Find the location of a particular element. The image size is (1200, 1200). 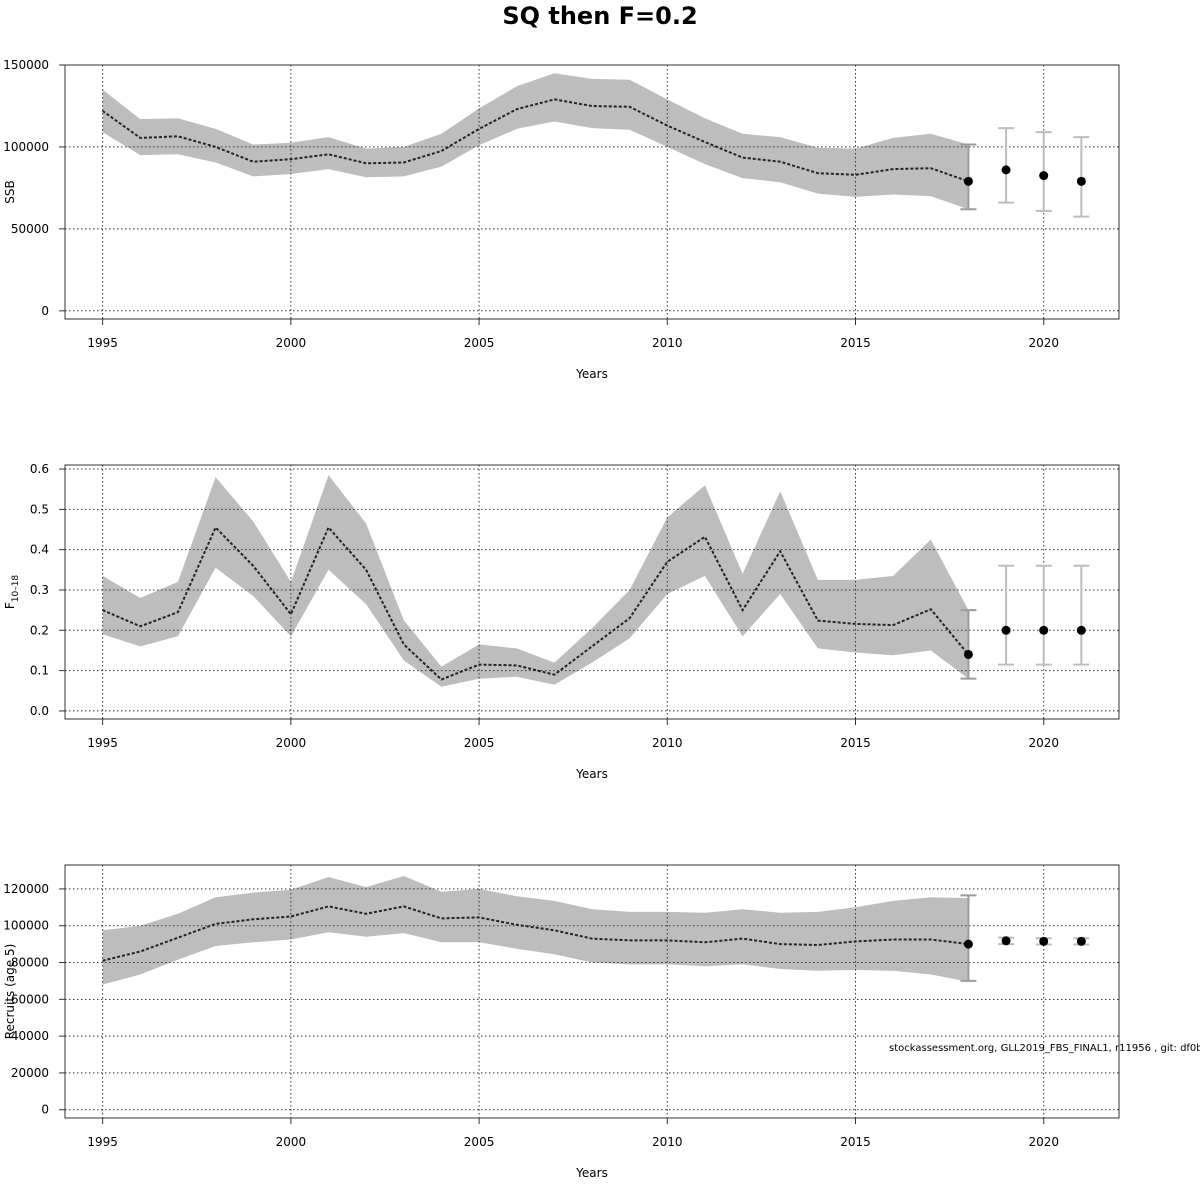

y-tick-label: 0.0 is located at coordinates (39, 711).